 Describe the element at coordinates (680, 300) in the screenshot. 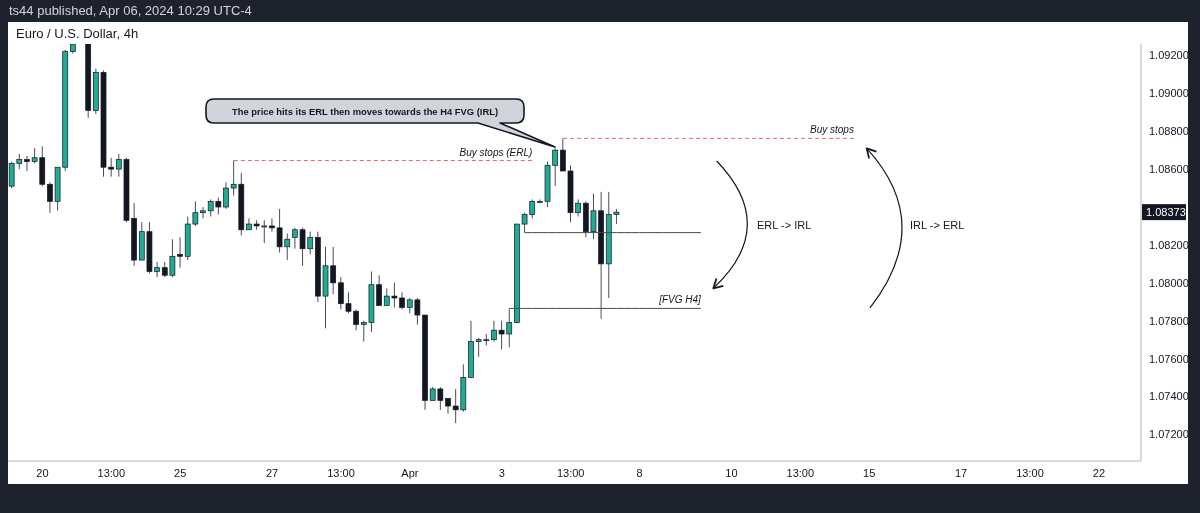

I see `series-label: [FVG H4]` at that location.